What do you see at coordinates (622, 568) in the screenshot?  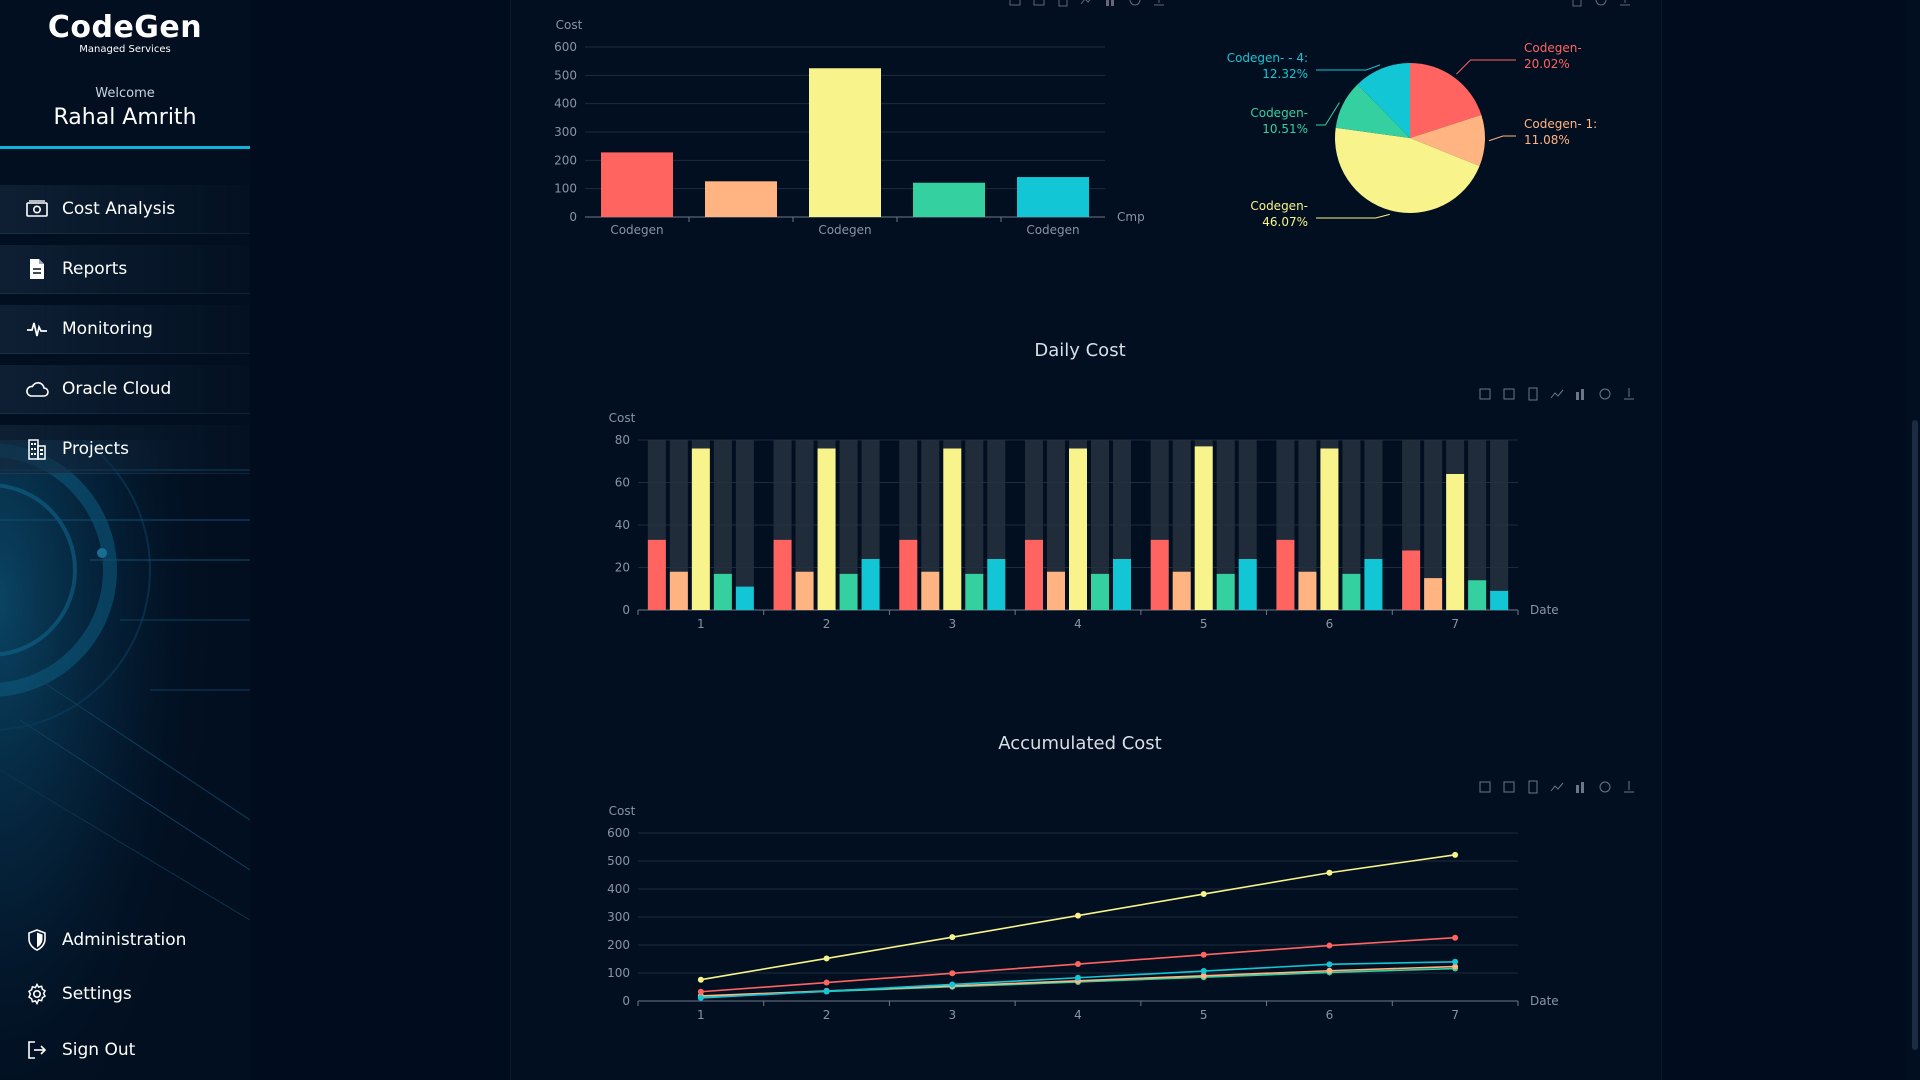 I see `y-tick-label: 20` at bounding box center [622, 568].